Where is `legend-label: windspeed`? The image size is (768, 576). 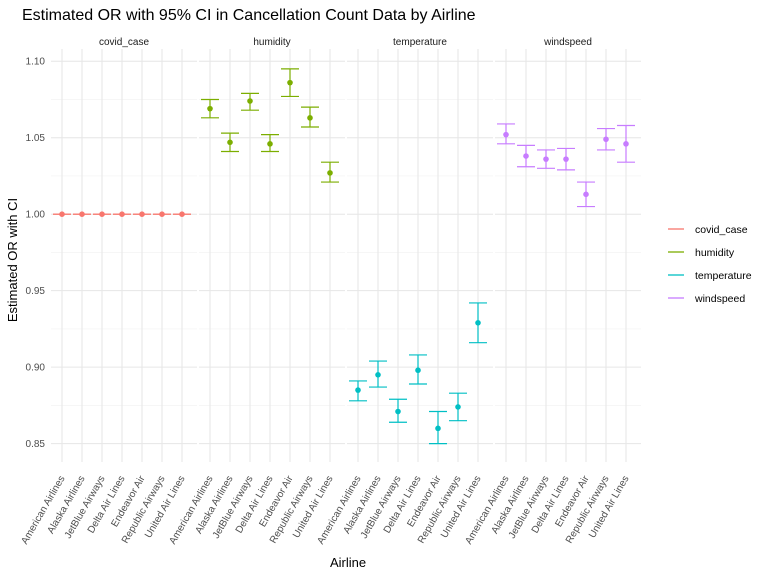
legend-label: windspeed is located at coordinates (719, 299).